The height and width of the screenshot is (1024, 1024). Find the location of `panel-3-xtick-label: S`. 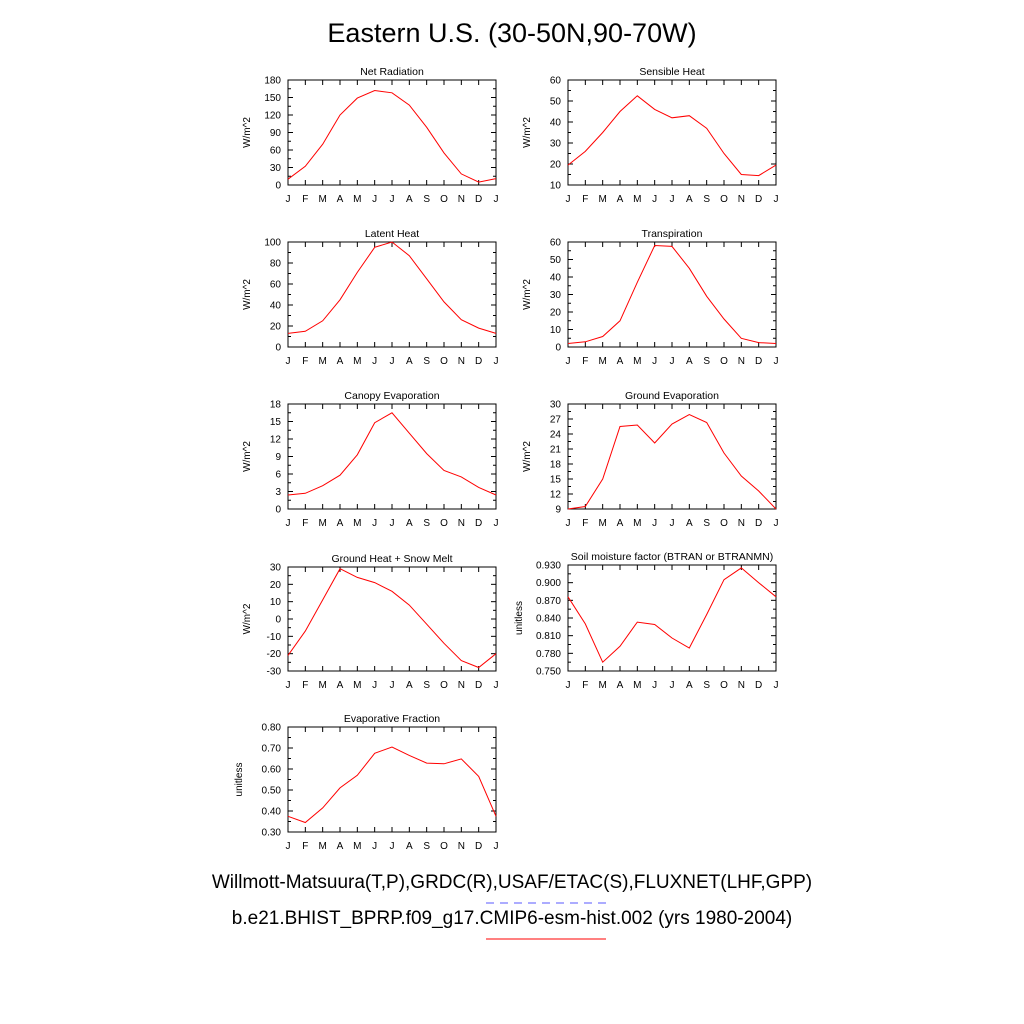

panel-3-xtick-label: S is located at coordinates (706, 361).